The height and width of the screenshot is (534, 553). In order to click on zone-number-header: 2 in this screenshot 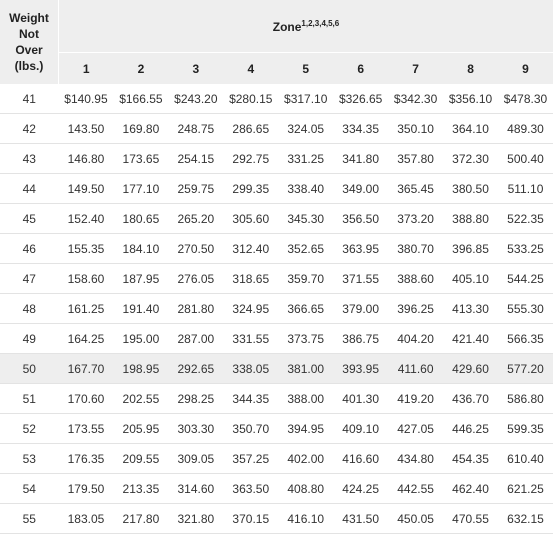, I will do `click(140, 69)`.